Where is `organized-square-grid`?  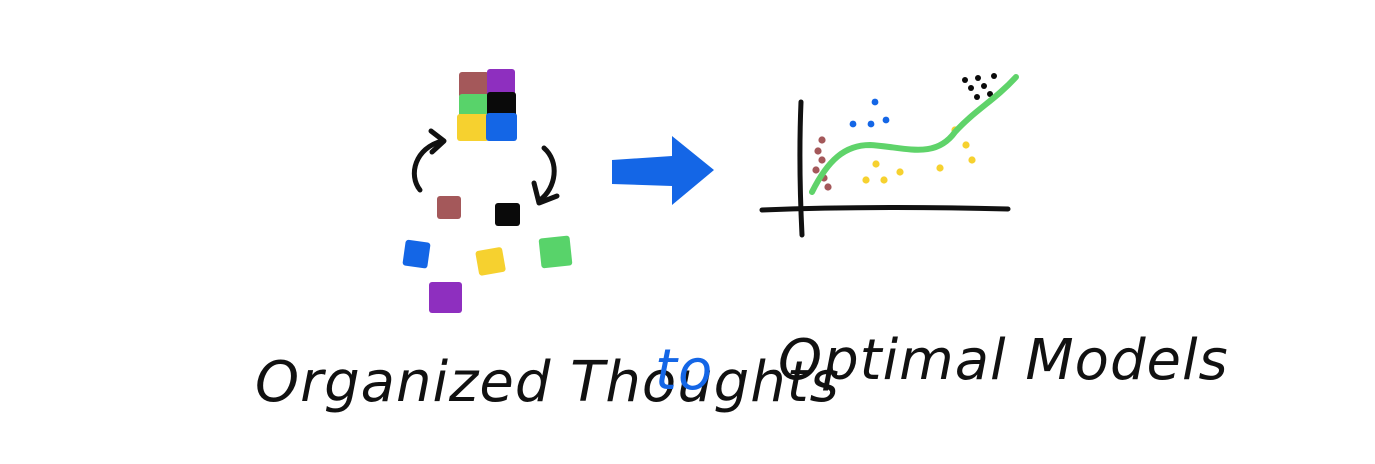 organized-square-grid is located at coordinates (487, 105).